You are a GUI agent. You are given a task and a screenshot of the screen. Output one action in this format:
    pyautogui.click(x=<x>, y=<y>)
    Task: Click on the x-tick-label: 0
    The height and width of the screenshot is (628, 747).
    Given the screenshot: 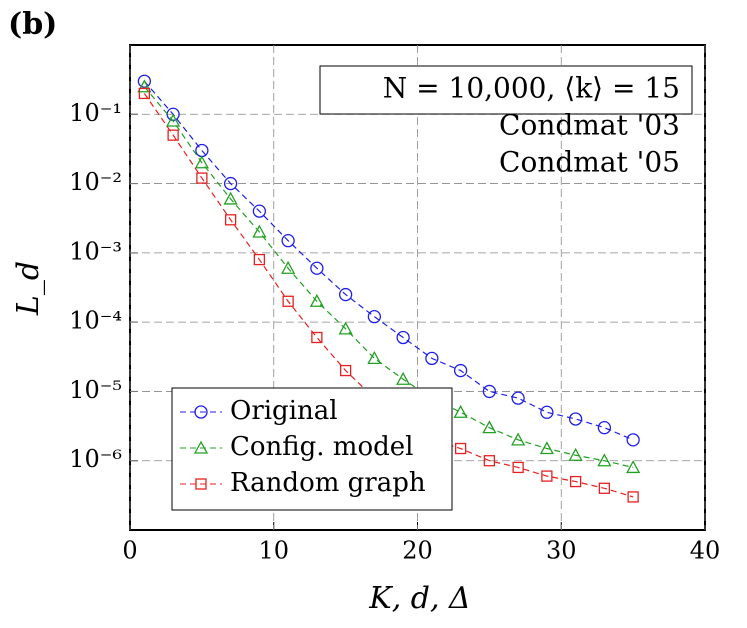 What is the action you would take?
    pyautogui.click(x=129, y=551)
    